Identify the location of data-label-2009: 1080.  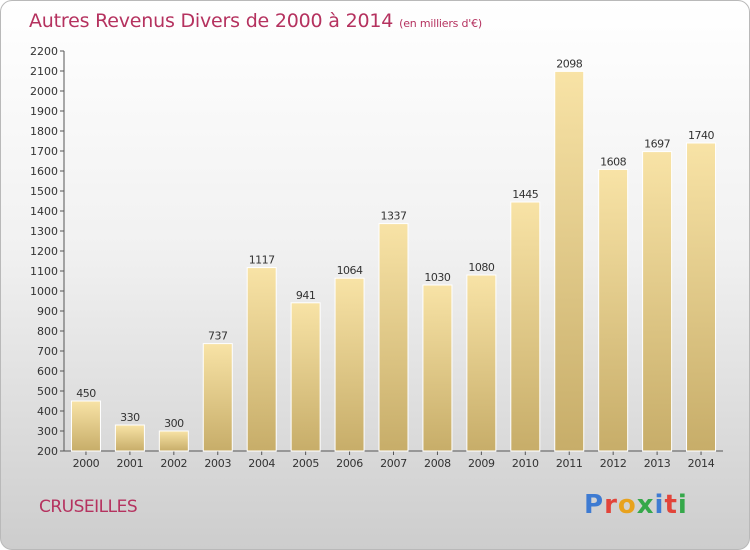
(481, 267).